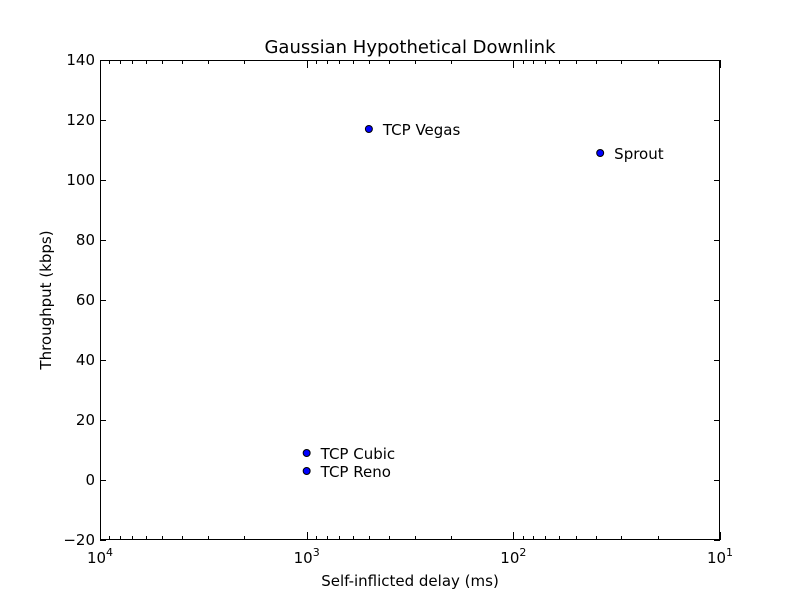 The height and width of the screenshot is (600, 800). Describe the element at coordinates (85, 360) in the screenshot. I see `y-tick-label: 40` at that location.